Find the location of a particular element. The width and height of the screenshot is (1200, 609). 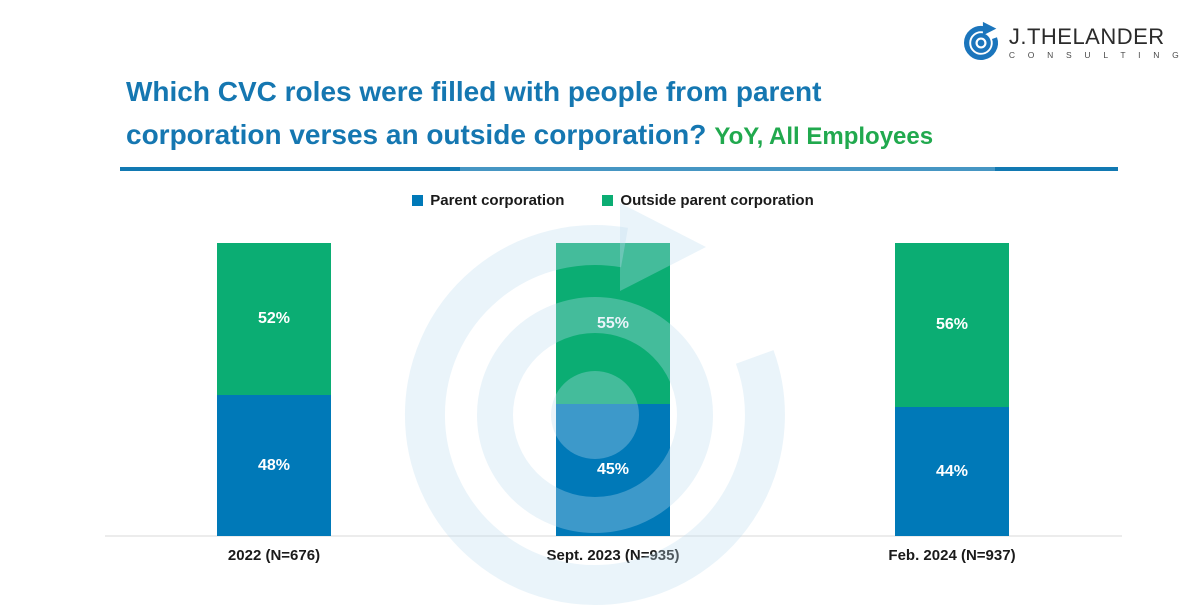

bar-segment-label: 45% is located at coordinates (613, 470).